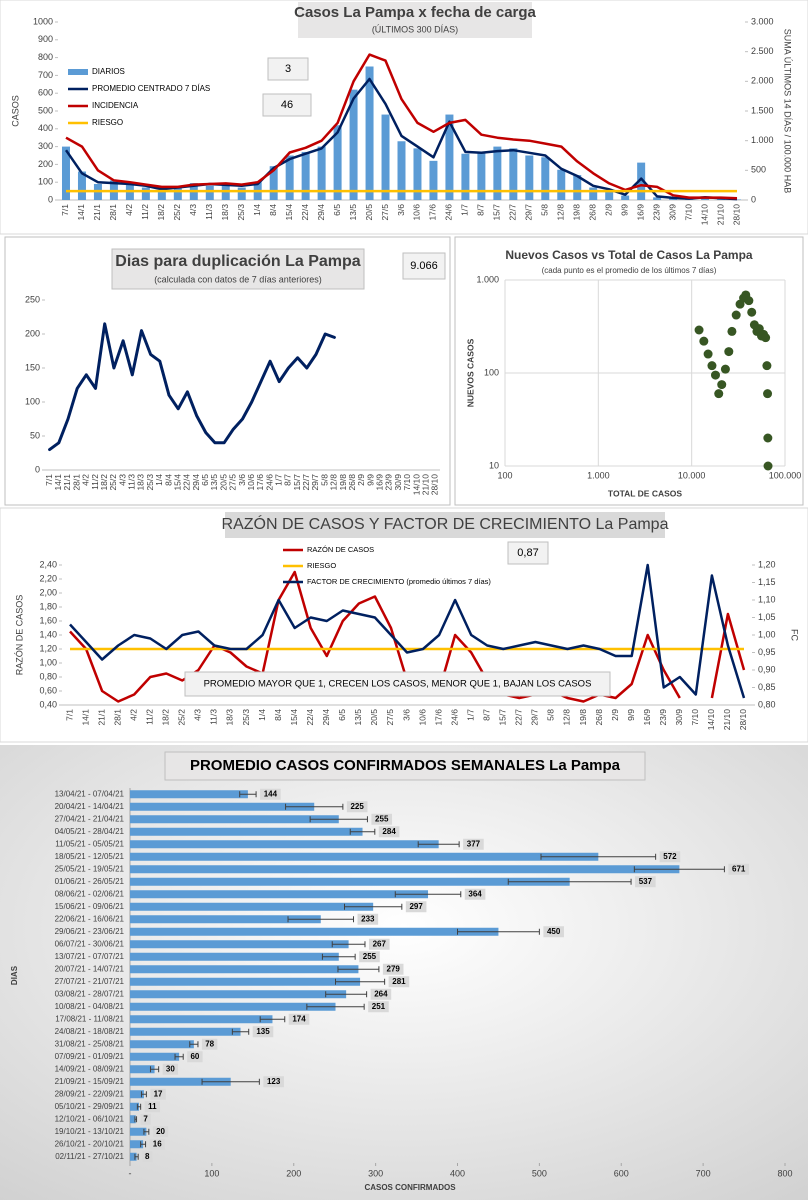 The image size is (808, 1200). Describe the element at coordinates (435, 485) in the screenshot. I see `x-tick-label: 28/10` at that location.